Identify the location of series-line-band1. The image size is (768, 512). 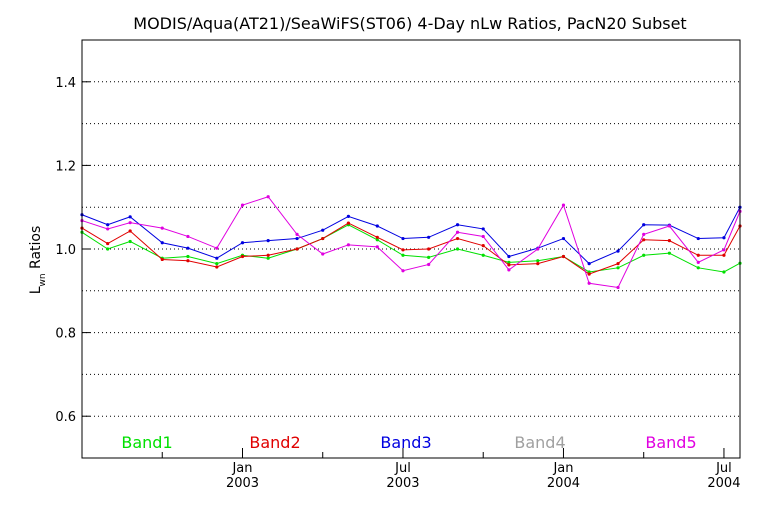
(411, 248).